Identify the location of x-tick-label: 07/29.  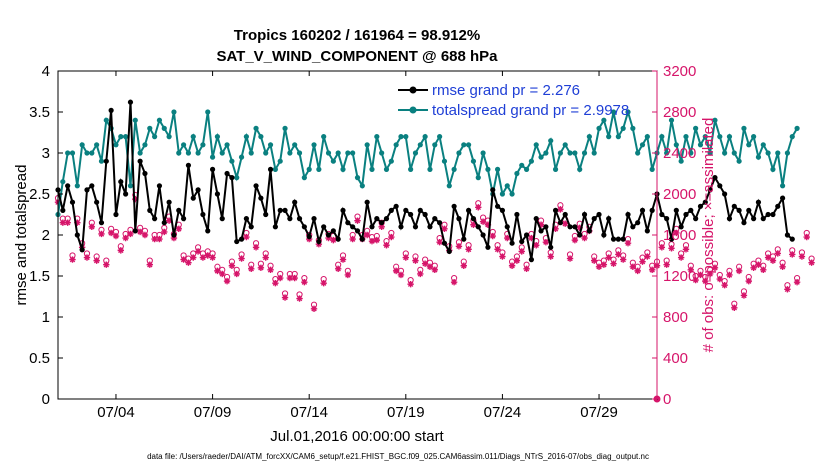
(599, 412).